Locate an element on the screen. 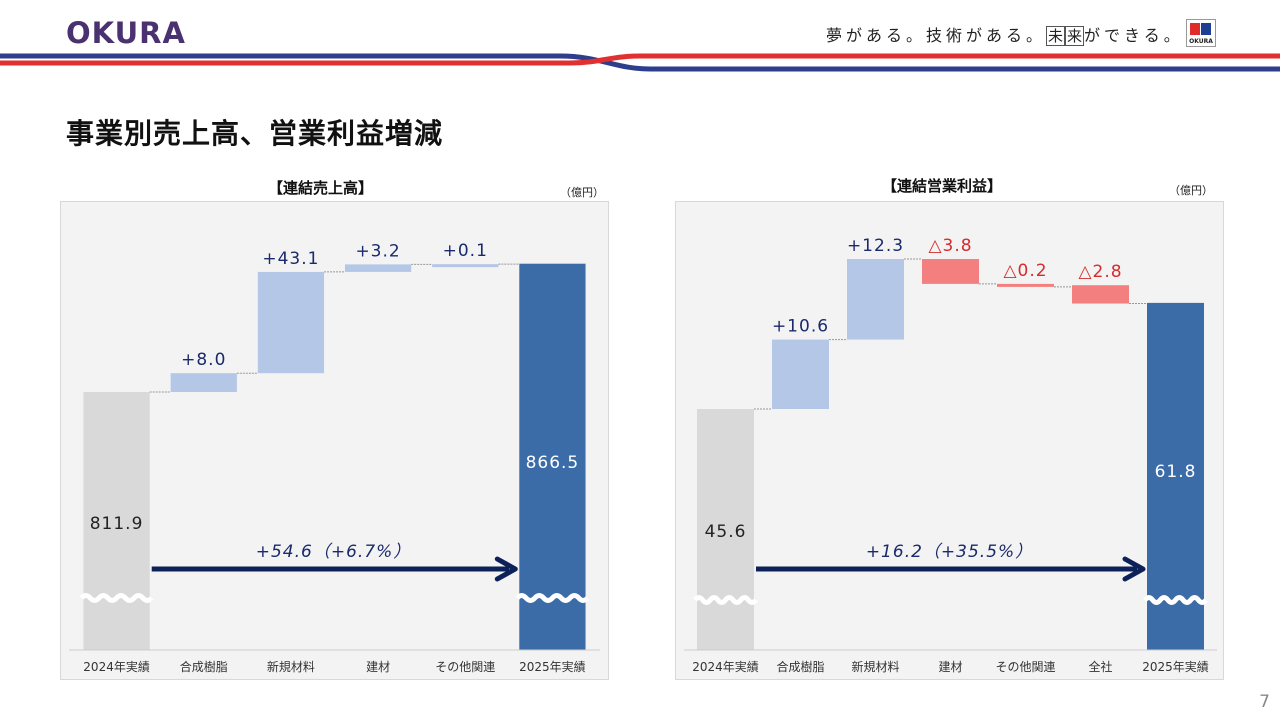  data-label-4: △0.2 is located at coordinates (1025, 271).